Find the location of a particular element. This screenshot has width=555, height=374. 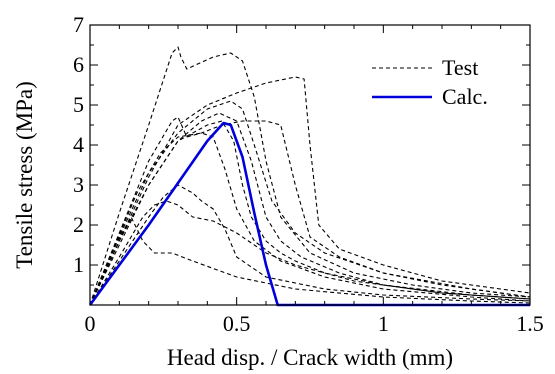

x-axis-title: Head disp. / Crack width (mm) is located at coordinates (310, 357).